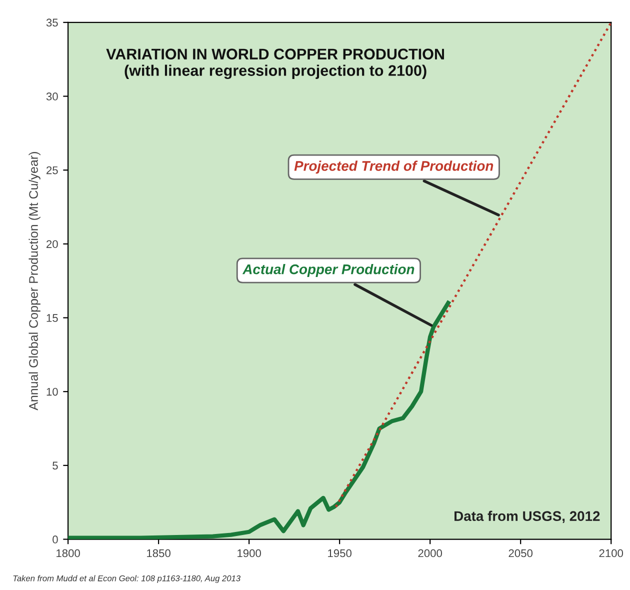 This screenshot has height=590, width=630. I want to click on x-tick-label: 1950, so click(340, 553).